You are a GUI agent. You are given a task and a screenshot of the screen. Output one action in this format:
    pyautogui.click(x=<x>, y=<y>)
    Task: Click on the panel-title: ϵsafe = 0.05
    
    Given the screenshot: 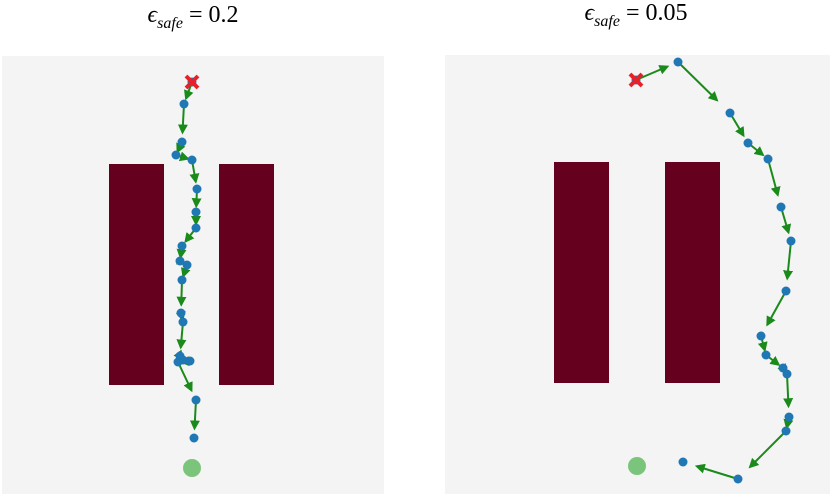 What is the action you would take?
    pyautogui.click(x=636, y=15)
    